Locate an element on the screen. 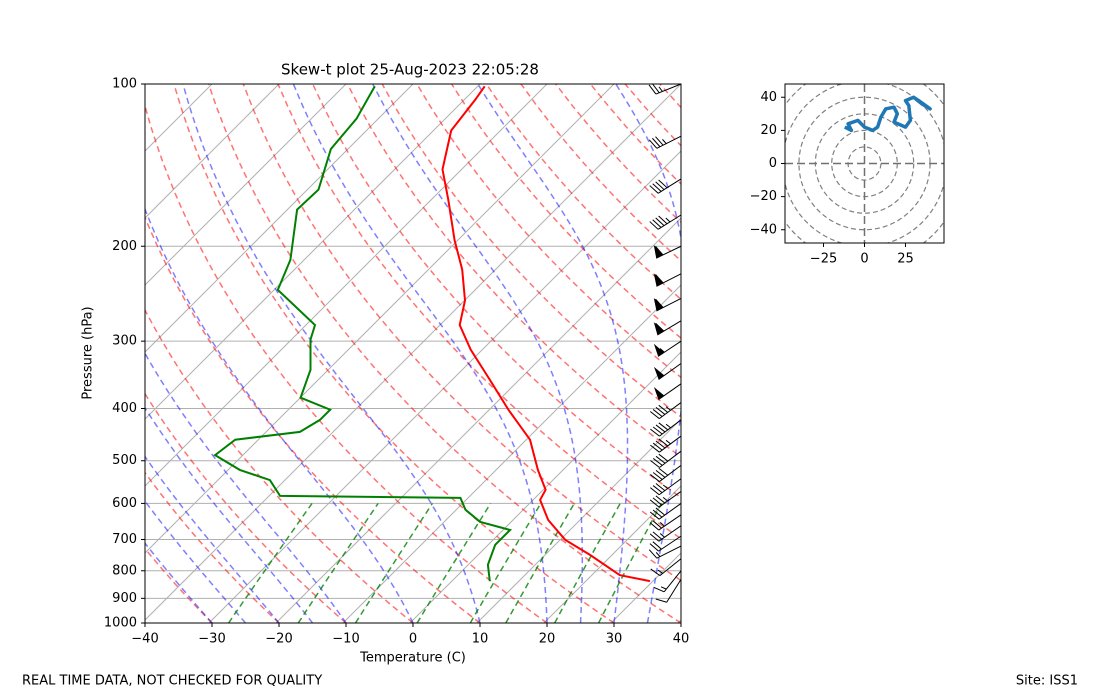 Image resolution: width=1100 pixels, height=700 pixels. y-tick-label: 600 is located at coordinates (124, 503).